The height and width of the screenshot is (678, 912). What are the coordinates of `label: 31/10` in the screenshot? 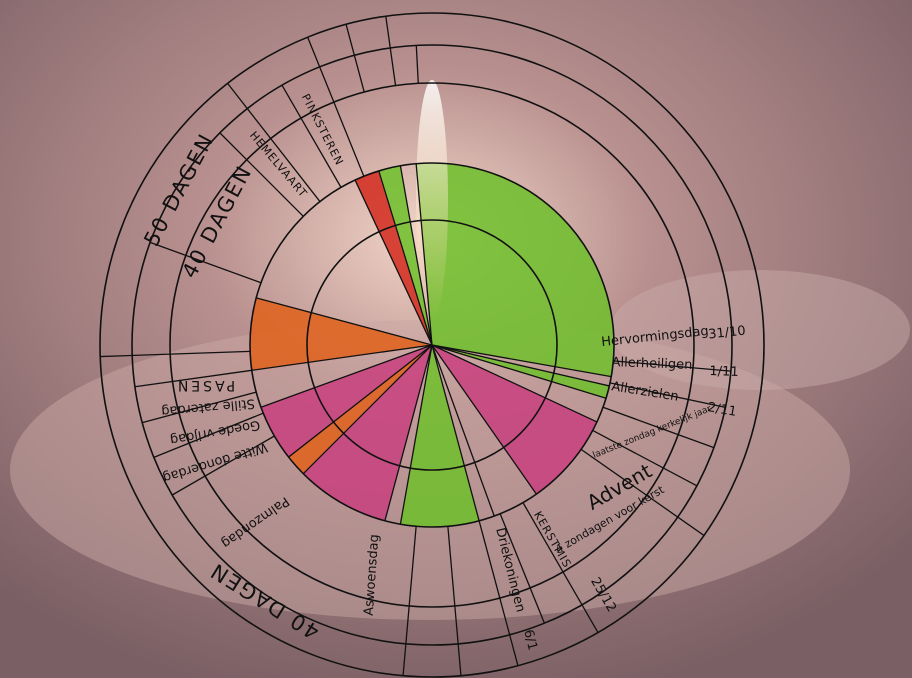 It's located at (727, 333).